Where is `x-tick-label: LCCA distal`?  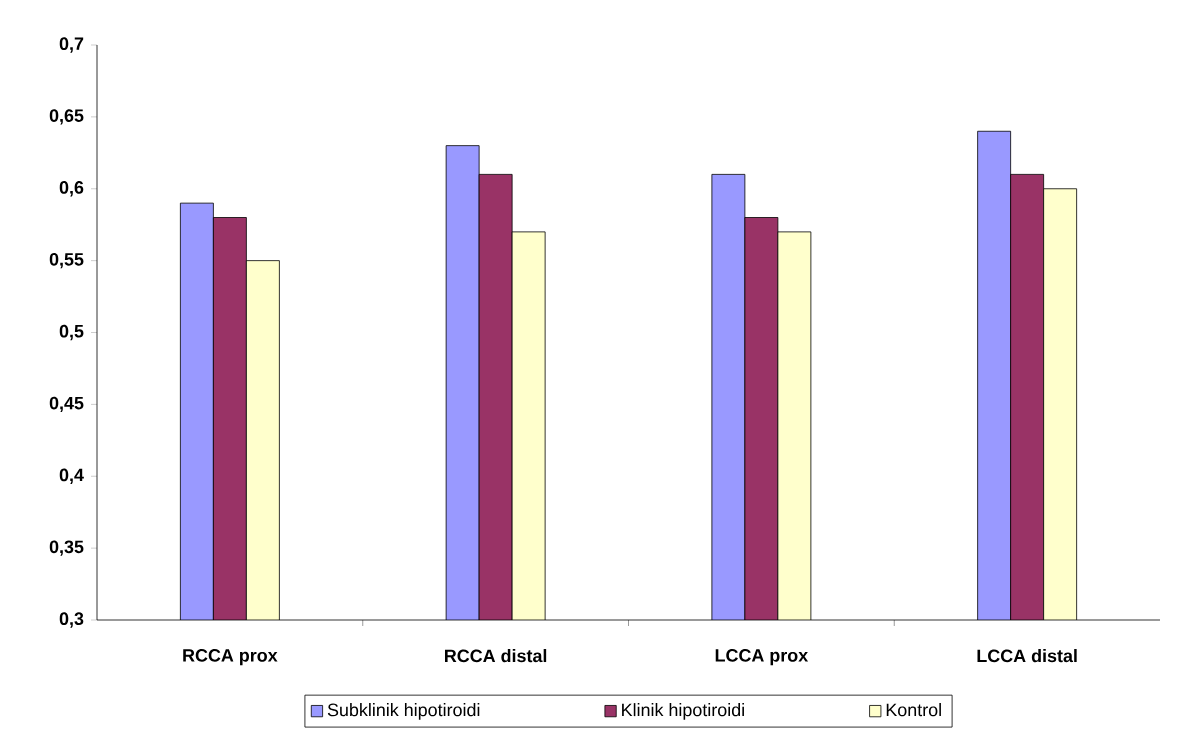
x-tick-label: LCCA distal is located at coordinates (1027, 656).